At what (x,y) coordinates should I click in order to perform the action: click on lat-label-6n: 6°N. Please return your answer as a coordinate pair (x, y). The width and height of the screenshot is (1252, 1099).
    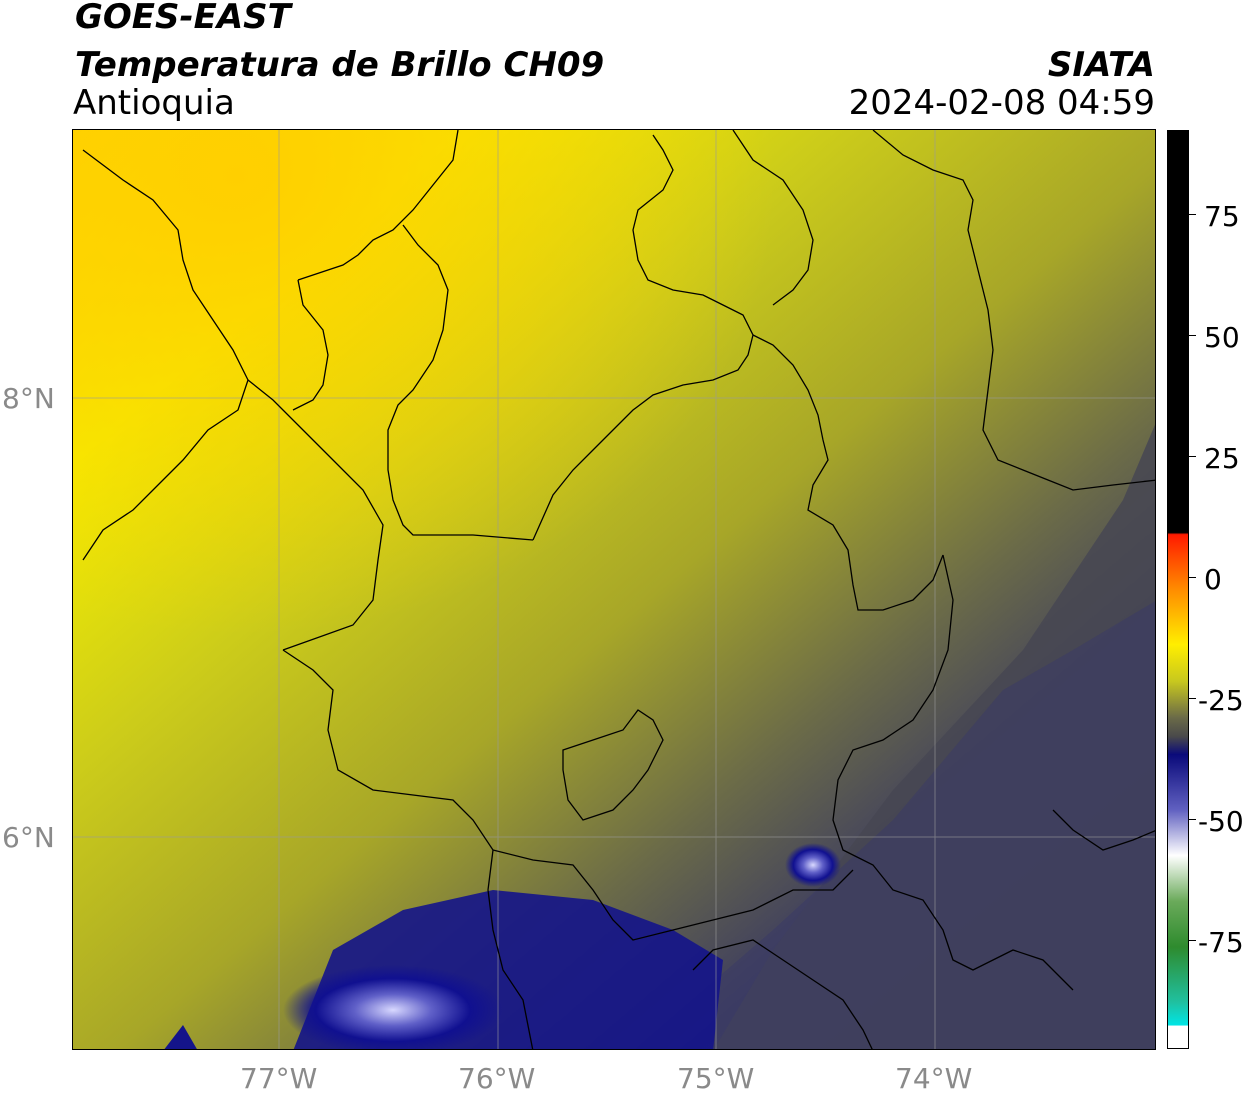
    Looking at the image, I should click on (28, 837).